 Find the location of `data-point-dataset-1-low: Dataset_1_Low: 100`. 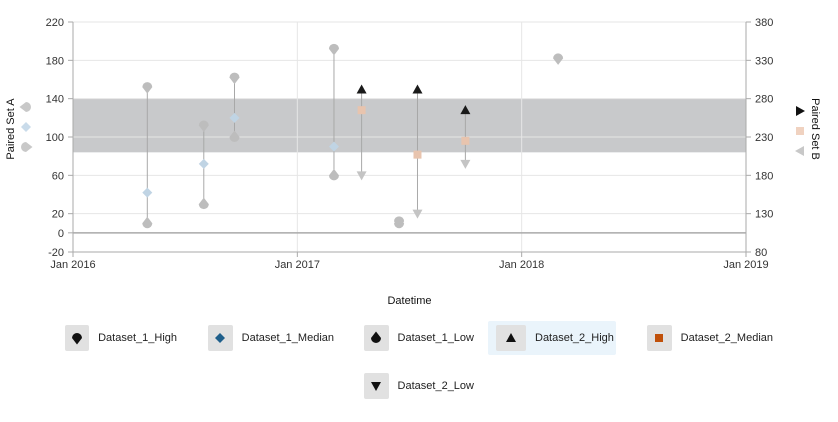

data-point-dataset-1-low: Dataset_1_Low: 100 is located at coordinates (234, 136).